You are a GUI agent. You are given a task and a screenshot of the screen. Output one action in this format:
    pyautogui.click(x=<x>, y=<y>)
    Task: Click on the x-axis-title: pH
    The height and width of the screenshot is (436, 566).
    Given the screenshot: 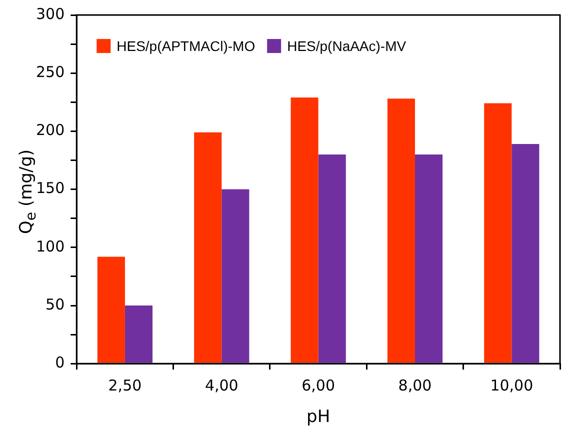 What is the action you would take?
    pyautogui.click(x=318, y=417)
    